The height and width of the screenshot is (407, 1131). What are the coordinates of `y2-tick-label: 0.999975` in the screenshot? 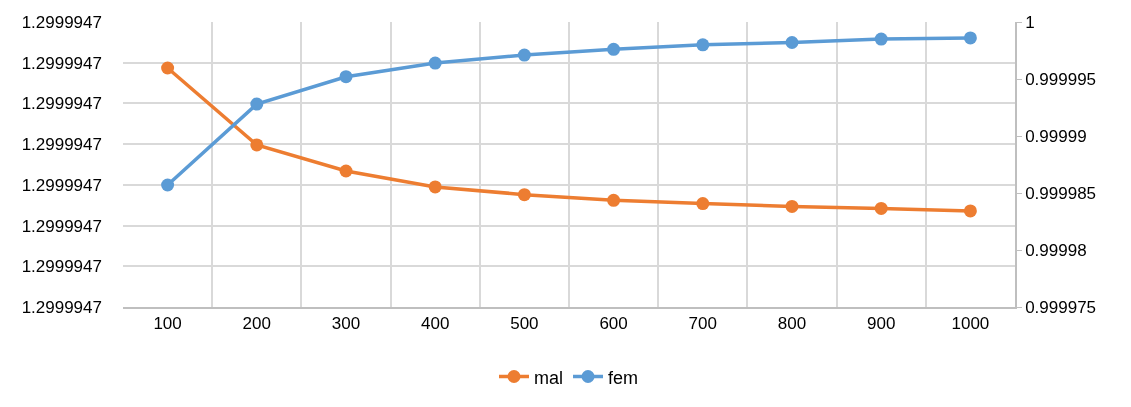 It's located at (1061, 307).